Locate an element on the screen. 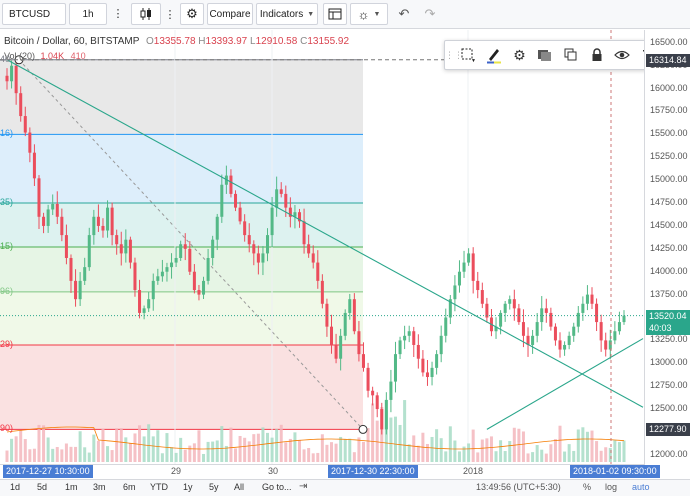 The height and width of the screenshot is (496, 690). price-tick-label: 15250.00 is located at coordinates (669, 156).